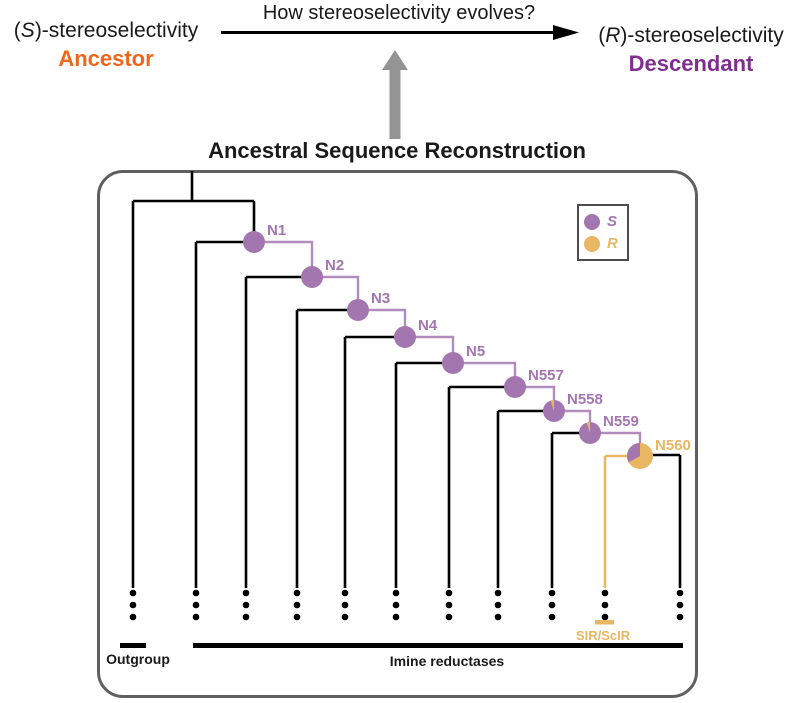  I want to click on descendant-selectivity-label: (R)-stereoselectivity, so click(691, 35).